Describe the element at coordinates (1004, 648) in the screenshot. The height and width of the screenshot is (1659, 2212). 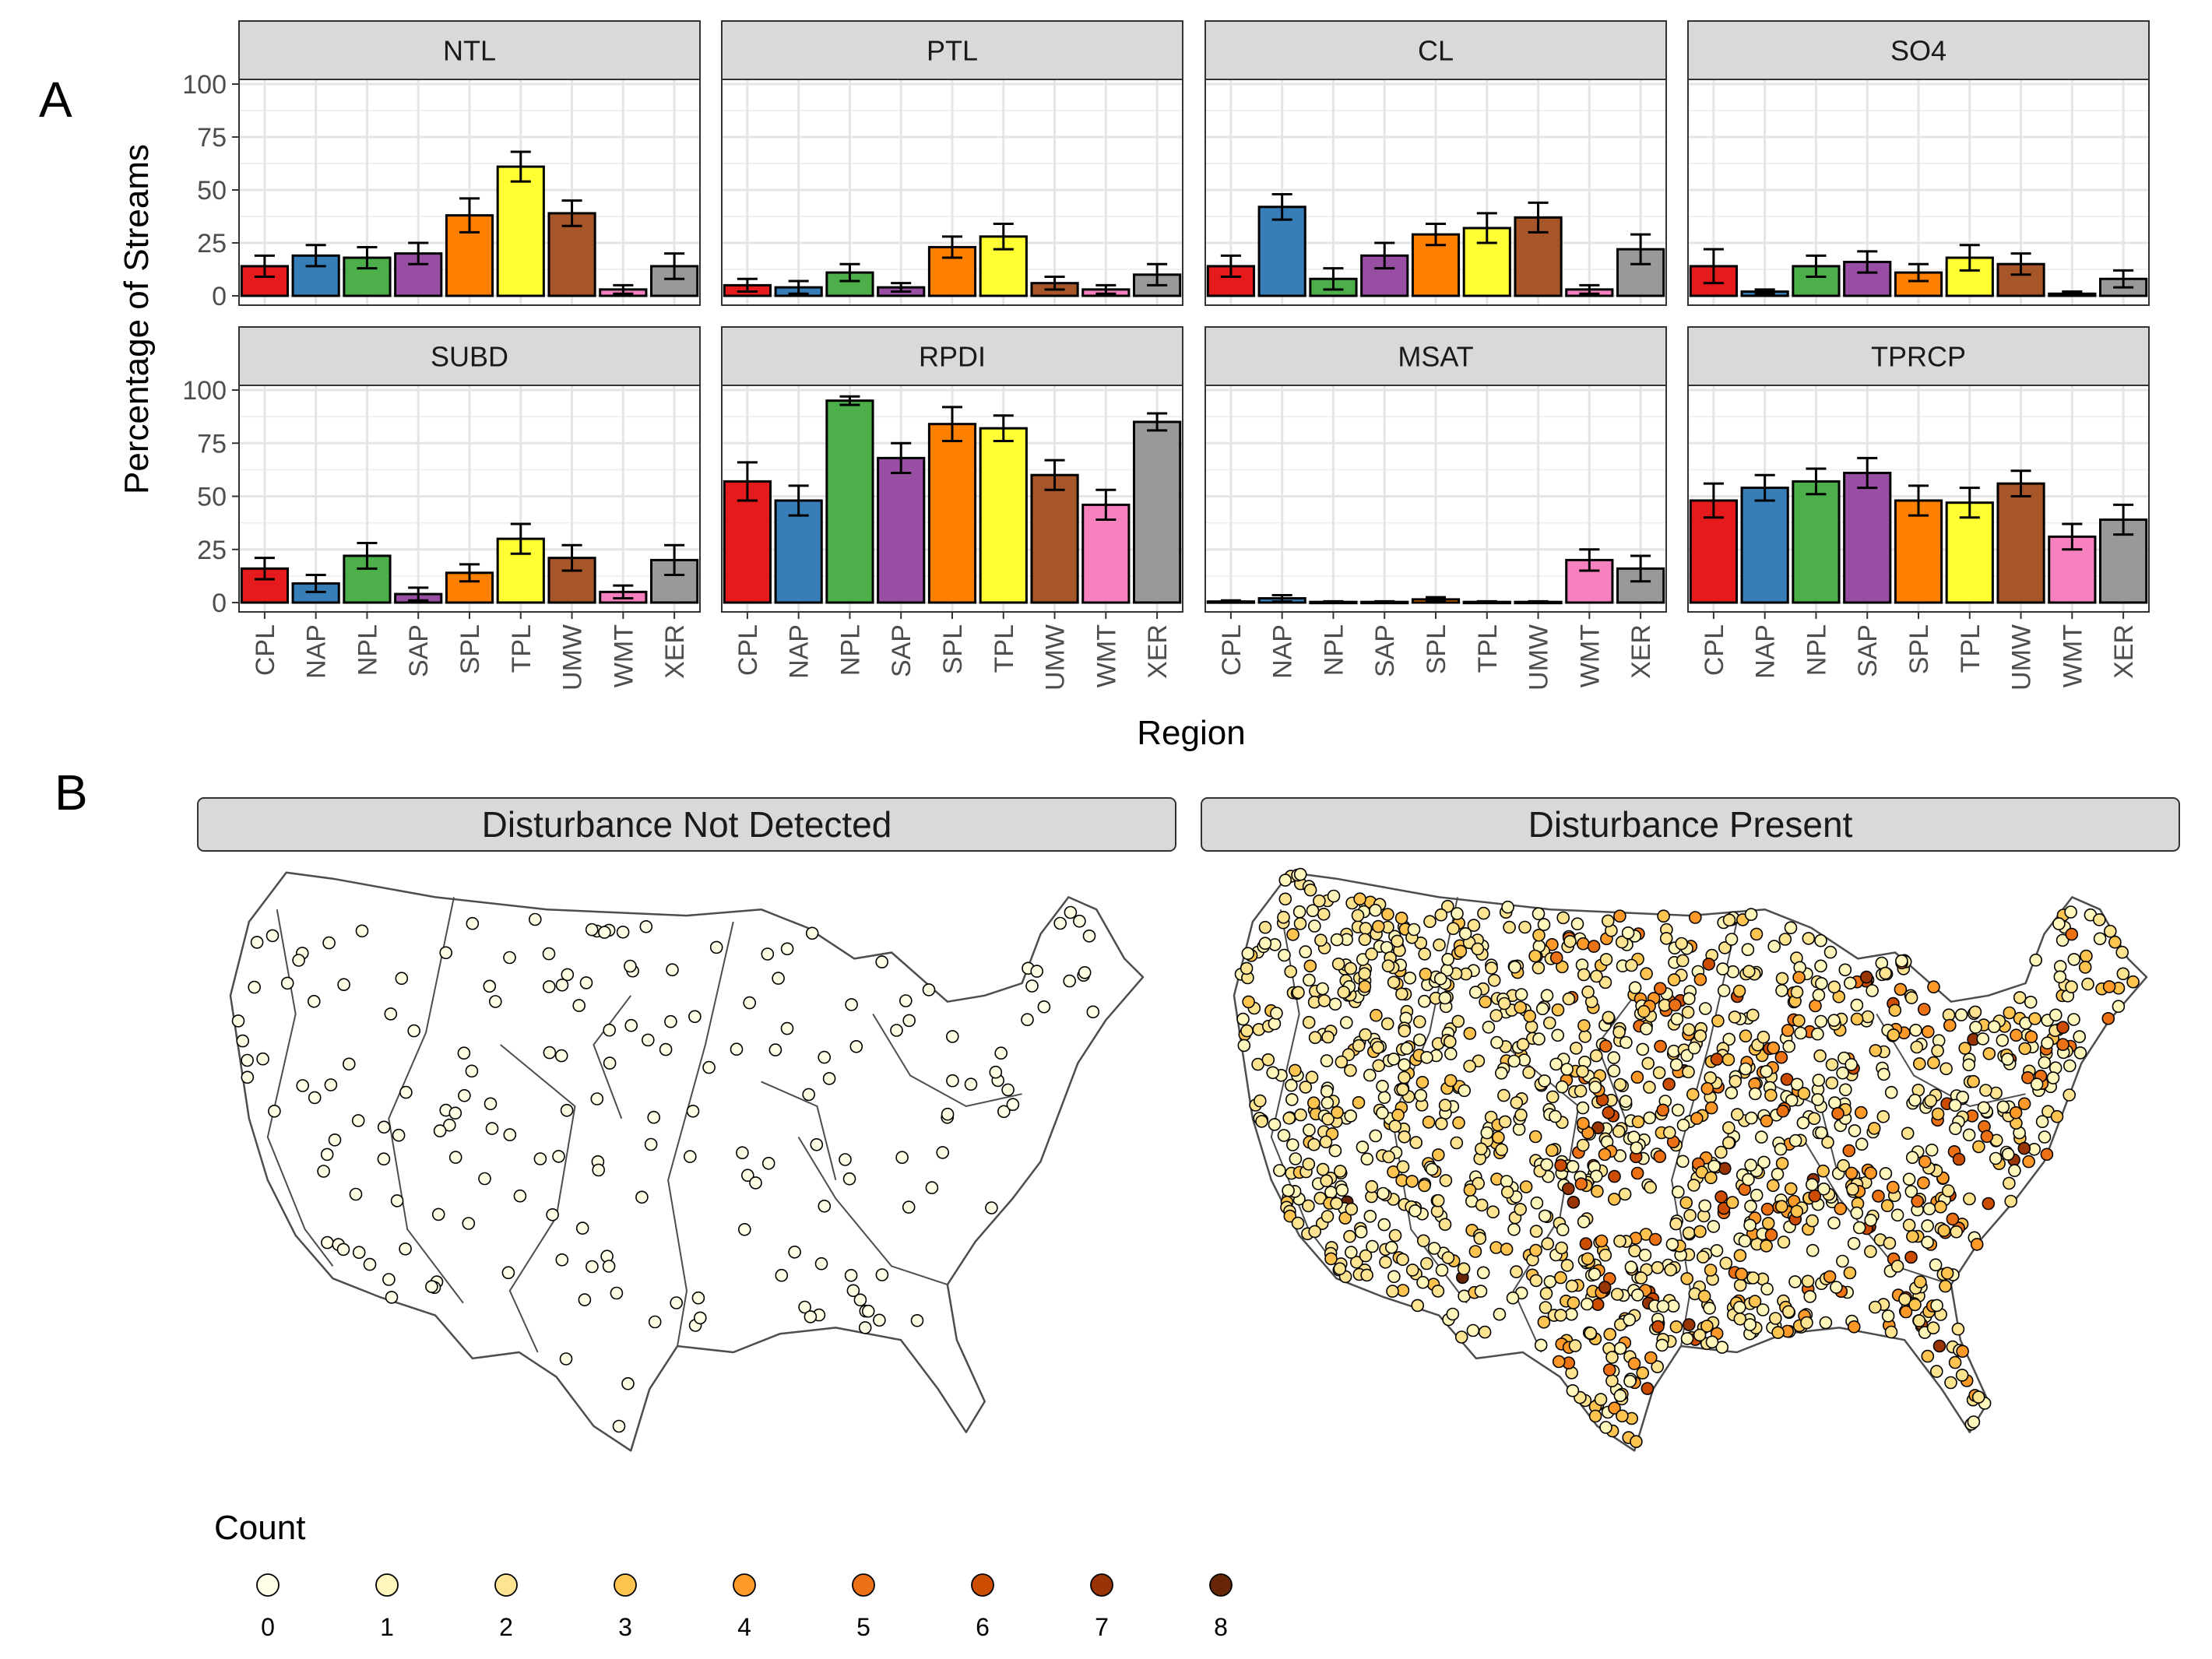
I see `x-tick-label: TPL` at that location.